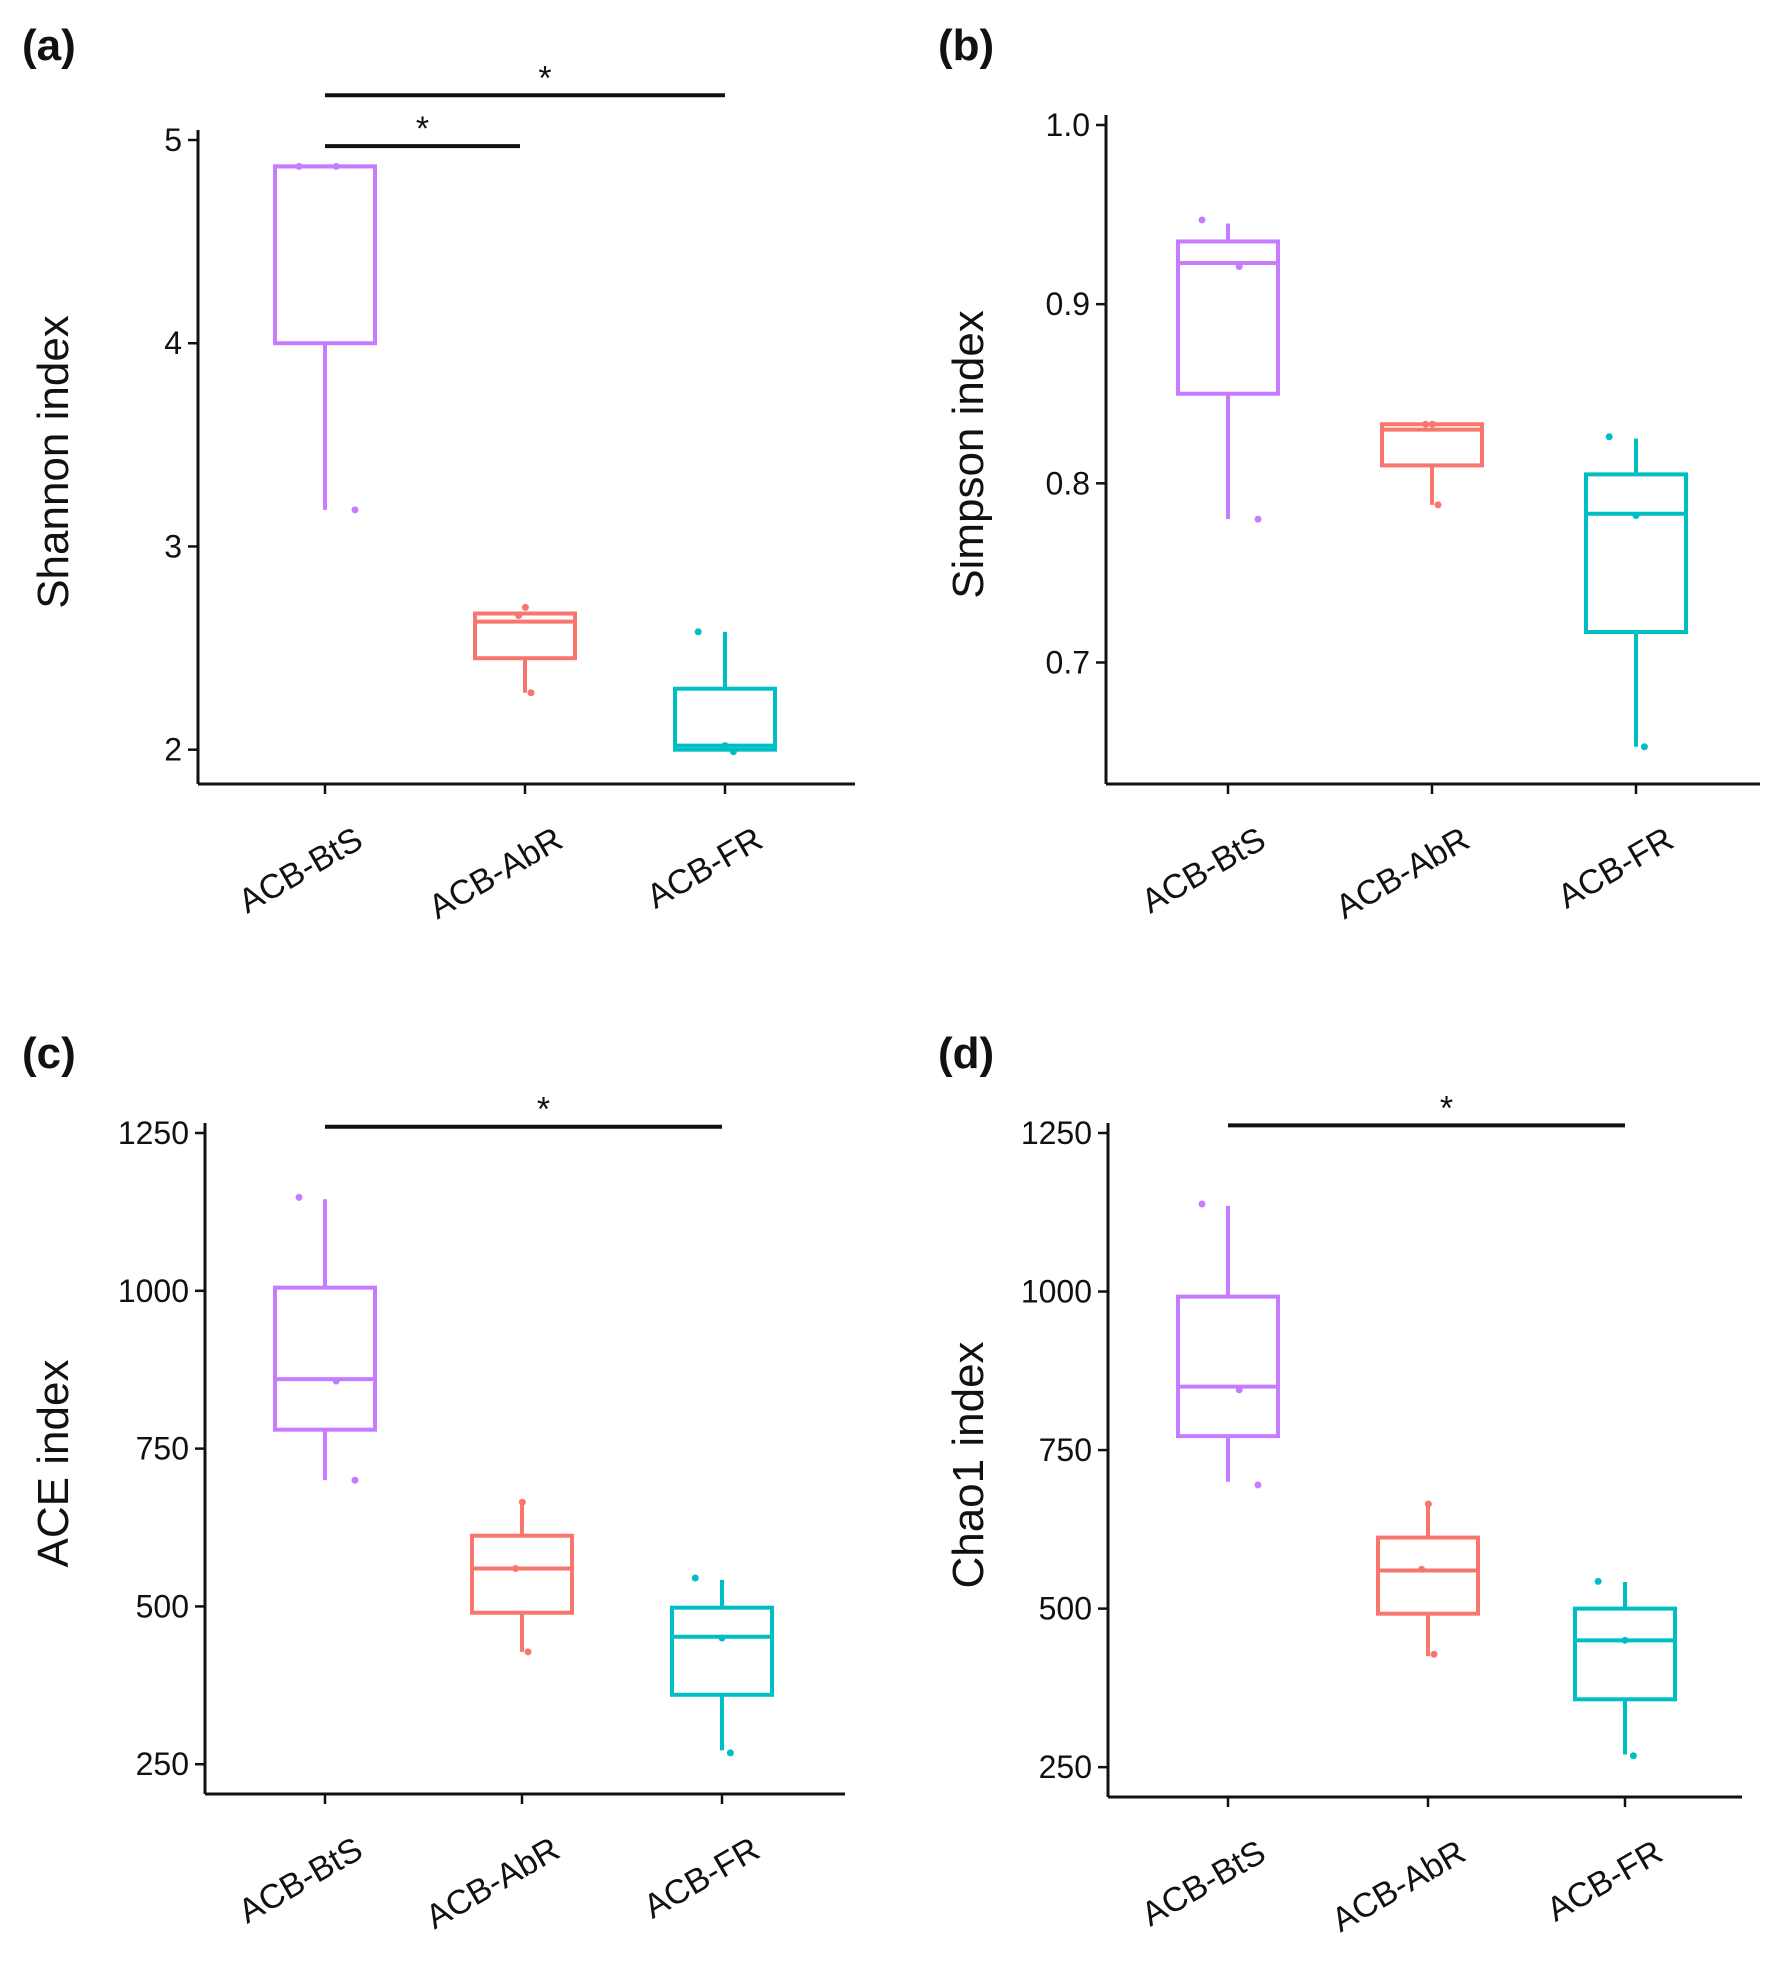 The width and height of the screenshot is (1779, 1982). I want to click on y-axis-label: ACE index, so click(53, 1464).